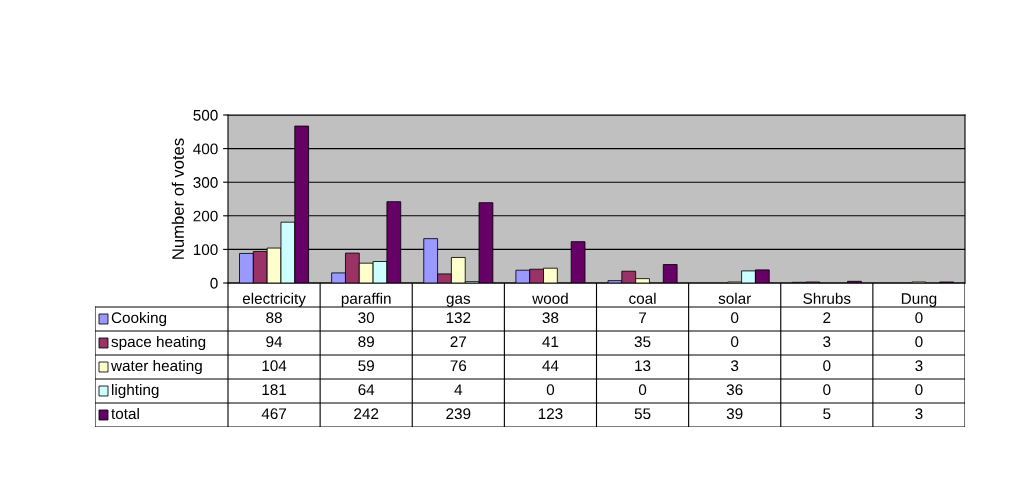 This screenshot has height=492, width=1031. I want to click on data-label: 242, so click(366, 413).